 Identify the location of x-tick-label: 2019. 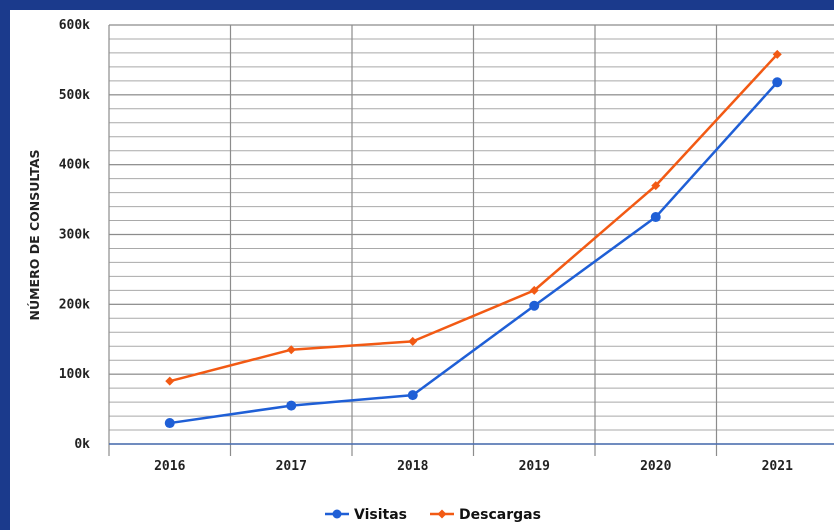
(534, 466).